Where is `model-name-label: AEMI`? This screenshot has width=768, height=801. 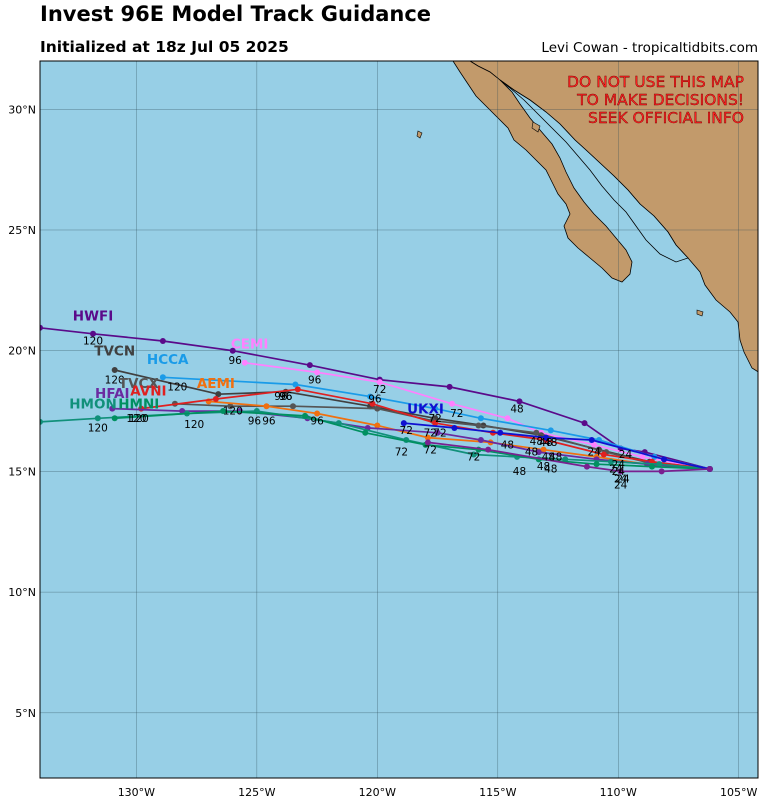
model-name-label: AEMI is located at coordinates (216, 384).